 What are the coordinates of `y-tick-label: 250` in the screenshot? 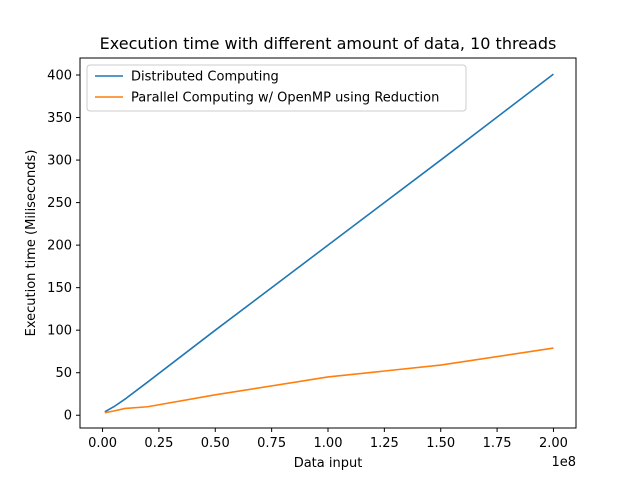 It's located at (59, 203).